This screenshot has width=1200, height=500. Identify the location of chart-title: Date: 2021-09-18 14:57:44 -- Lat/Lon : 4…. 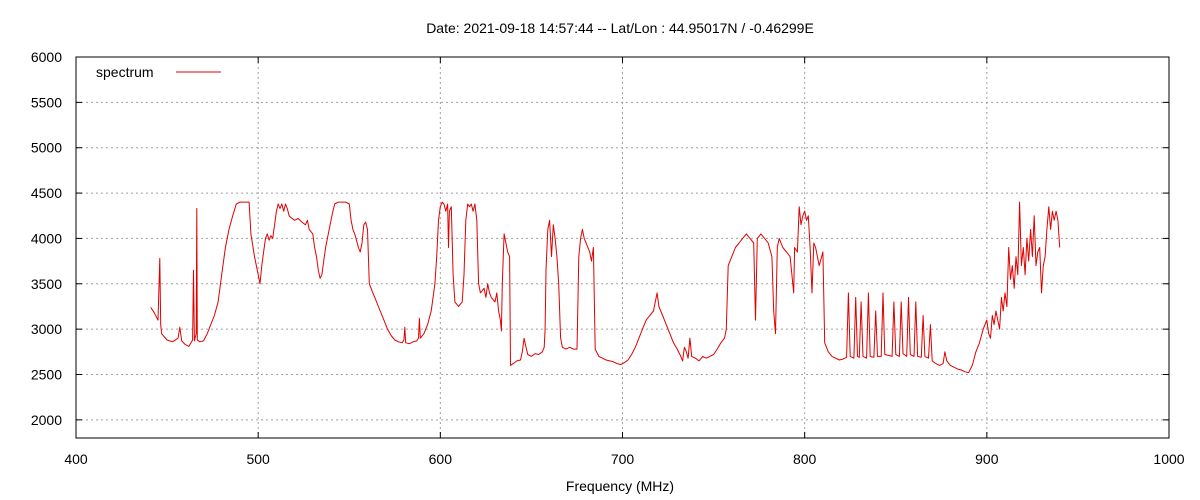
(620, 28).